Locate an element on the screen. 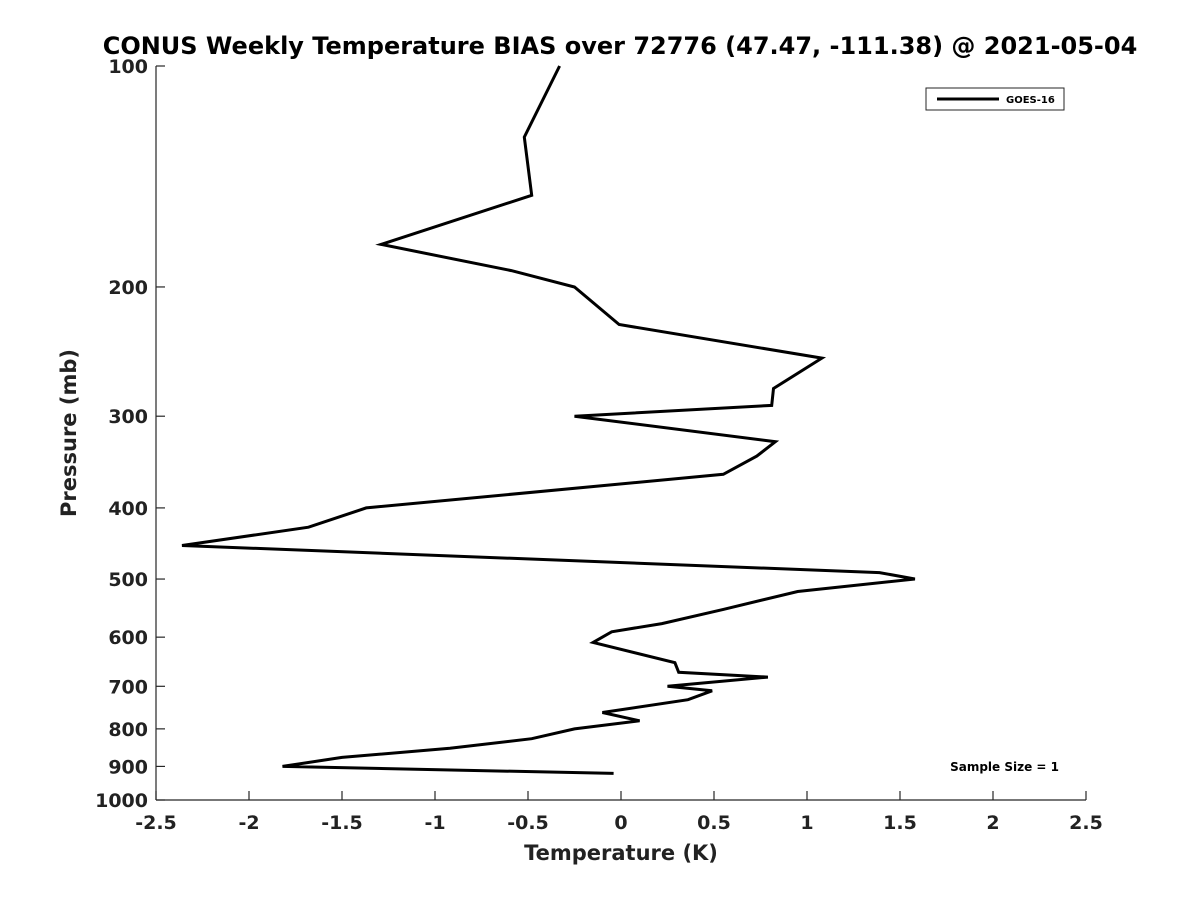 This screenshot has width=1200, height=900. x-tick-label: 1 is located at coordinates (806, 823).